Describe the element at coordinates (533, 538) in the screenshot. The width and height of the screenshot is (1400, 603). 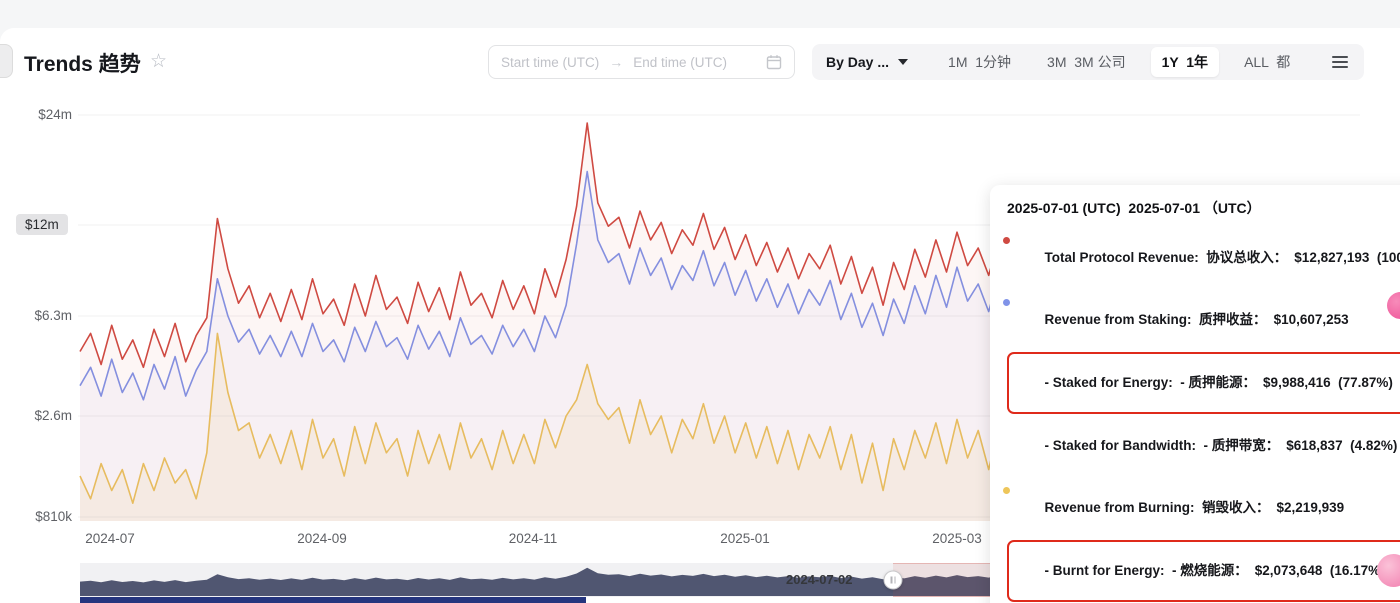
I see `x-axis-tick: 2024-11` at that location.